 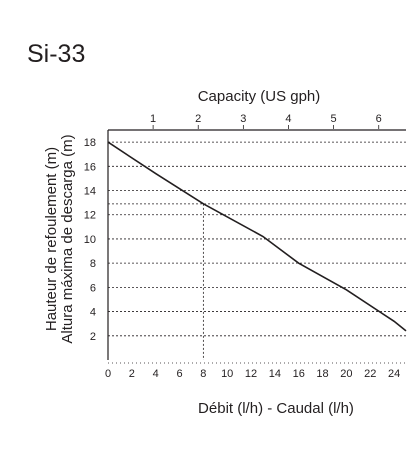 What do you see at coordinates (203, 374) in the screenshot?
I see `x-tick-label: 8` at bounding box center [203, 374].